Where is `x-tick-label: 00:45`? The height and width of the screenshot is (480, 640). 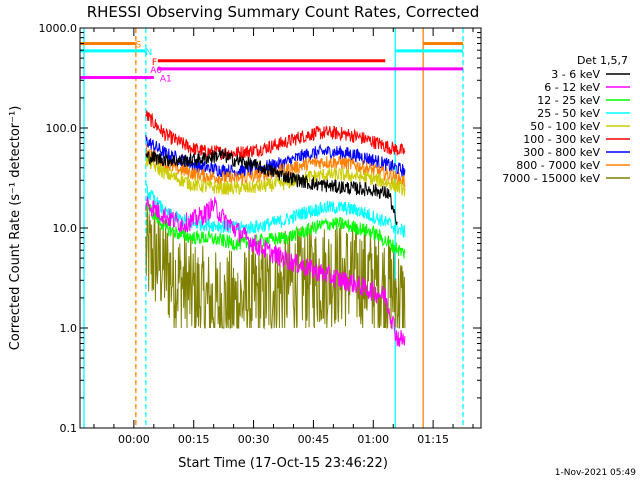
x-tick-label: 00:45 is located at coordinates (314, 439).